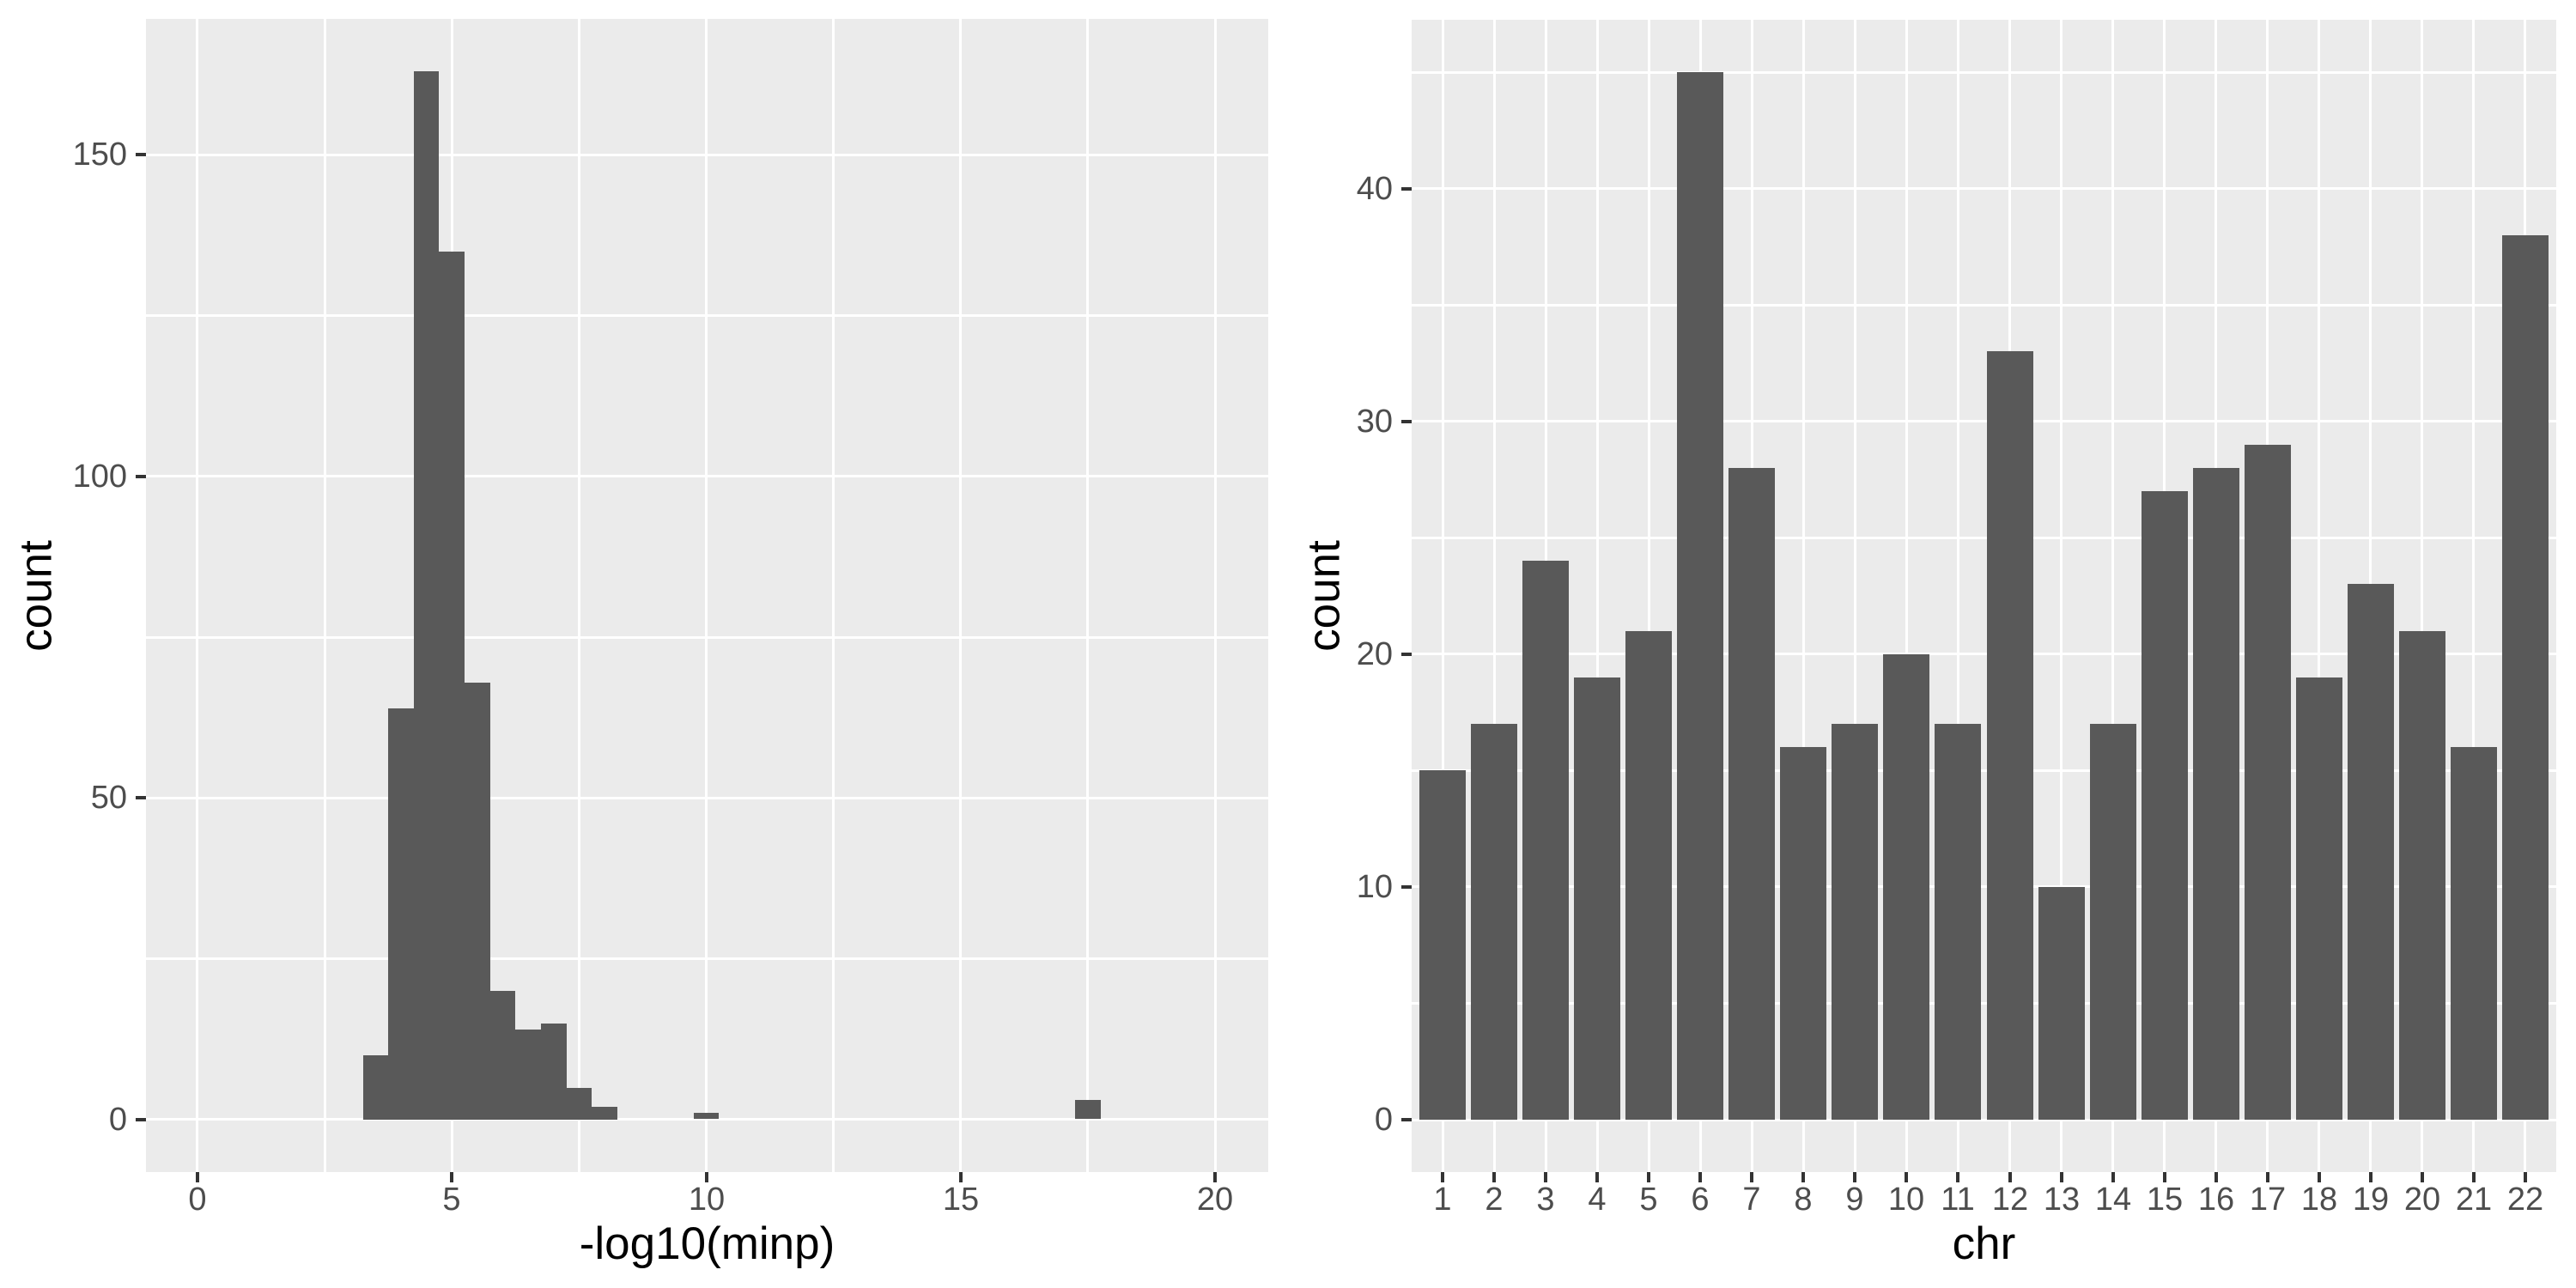  Describe the element at coordinates (2371, 1200) in the screenshot. I see `x-tick-label: 19` at that location.